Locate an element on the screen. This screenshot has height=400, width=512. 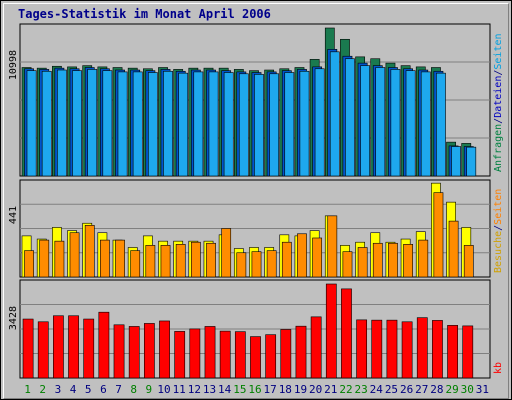
x-tick-label-day-22: 22 is located at coordinates (345, 389).